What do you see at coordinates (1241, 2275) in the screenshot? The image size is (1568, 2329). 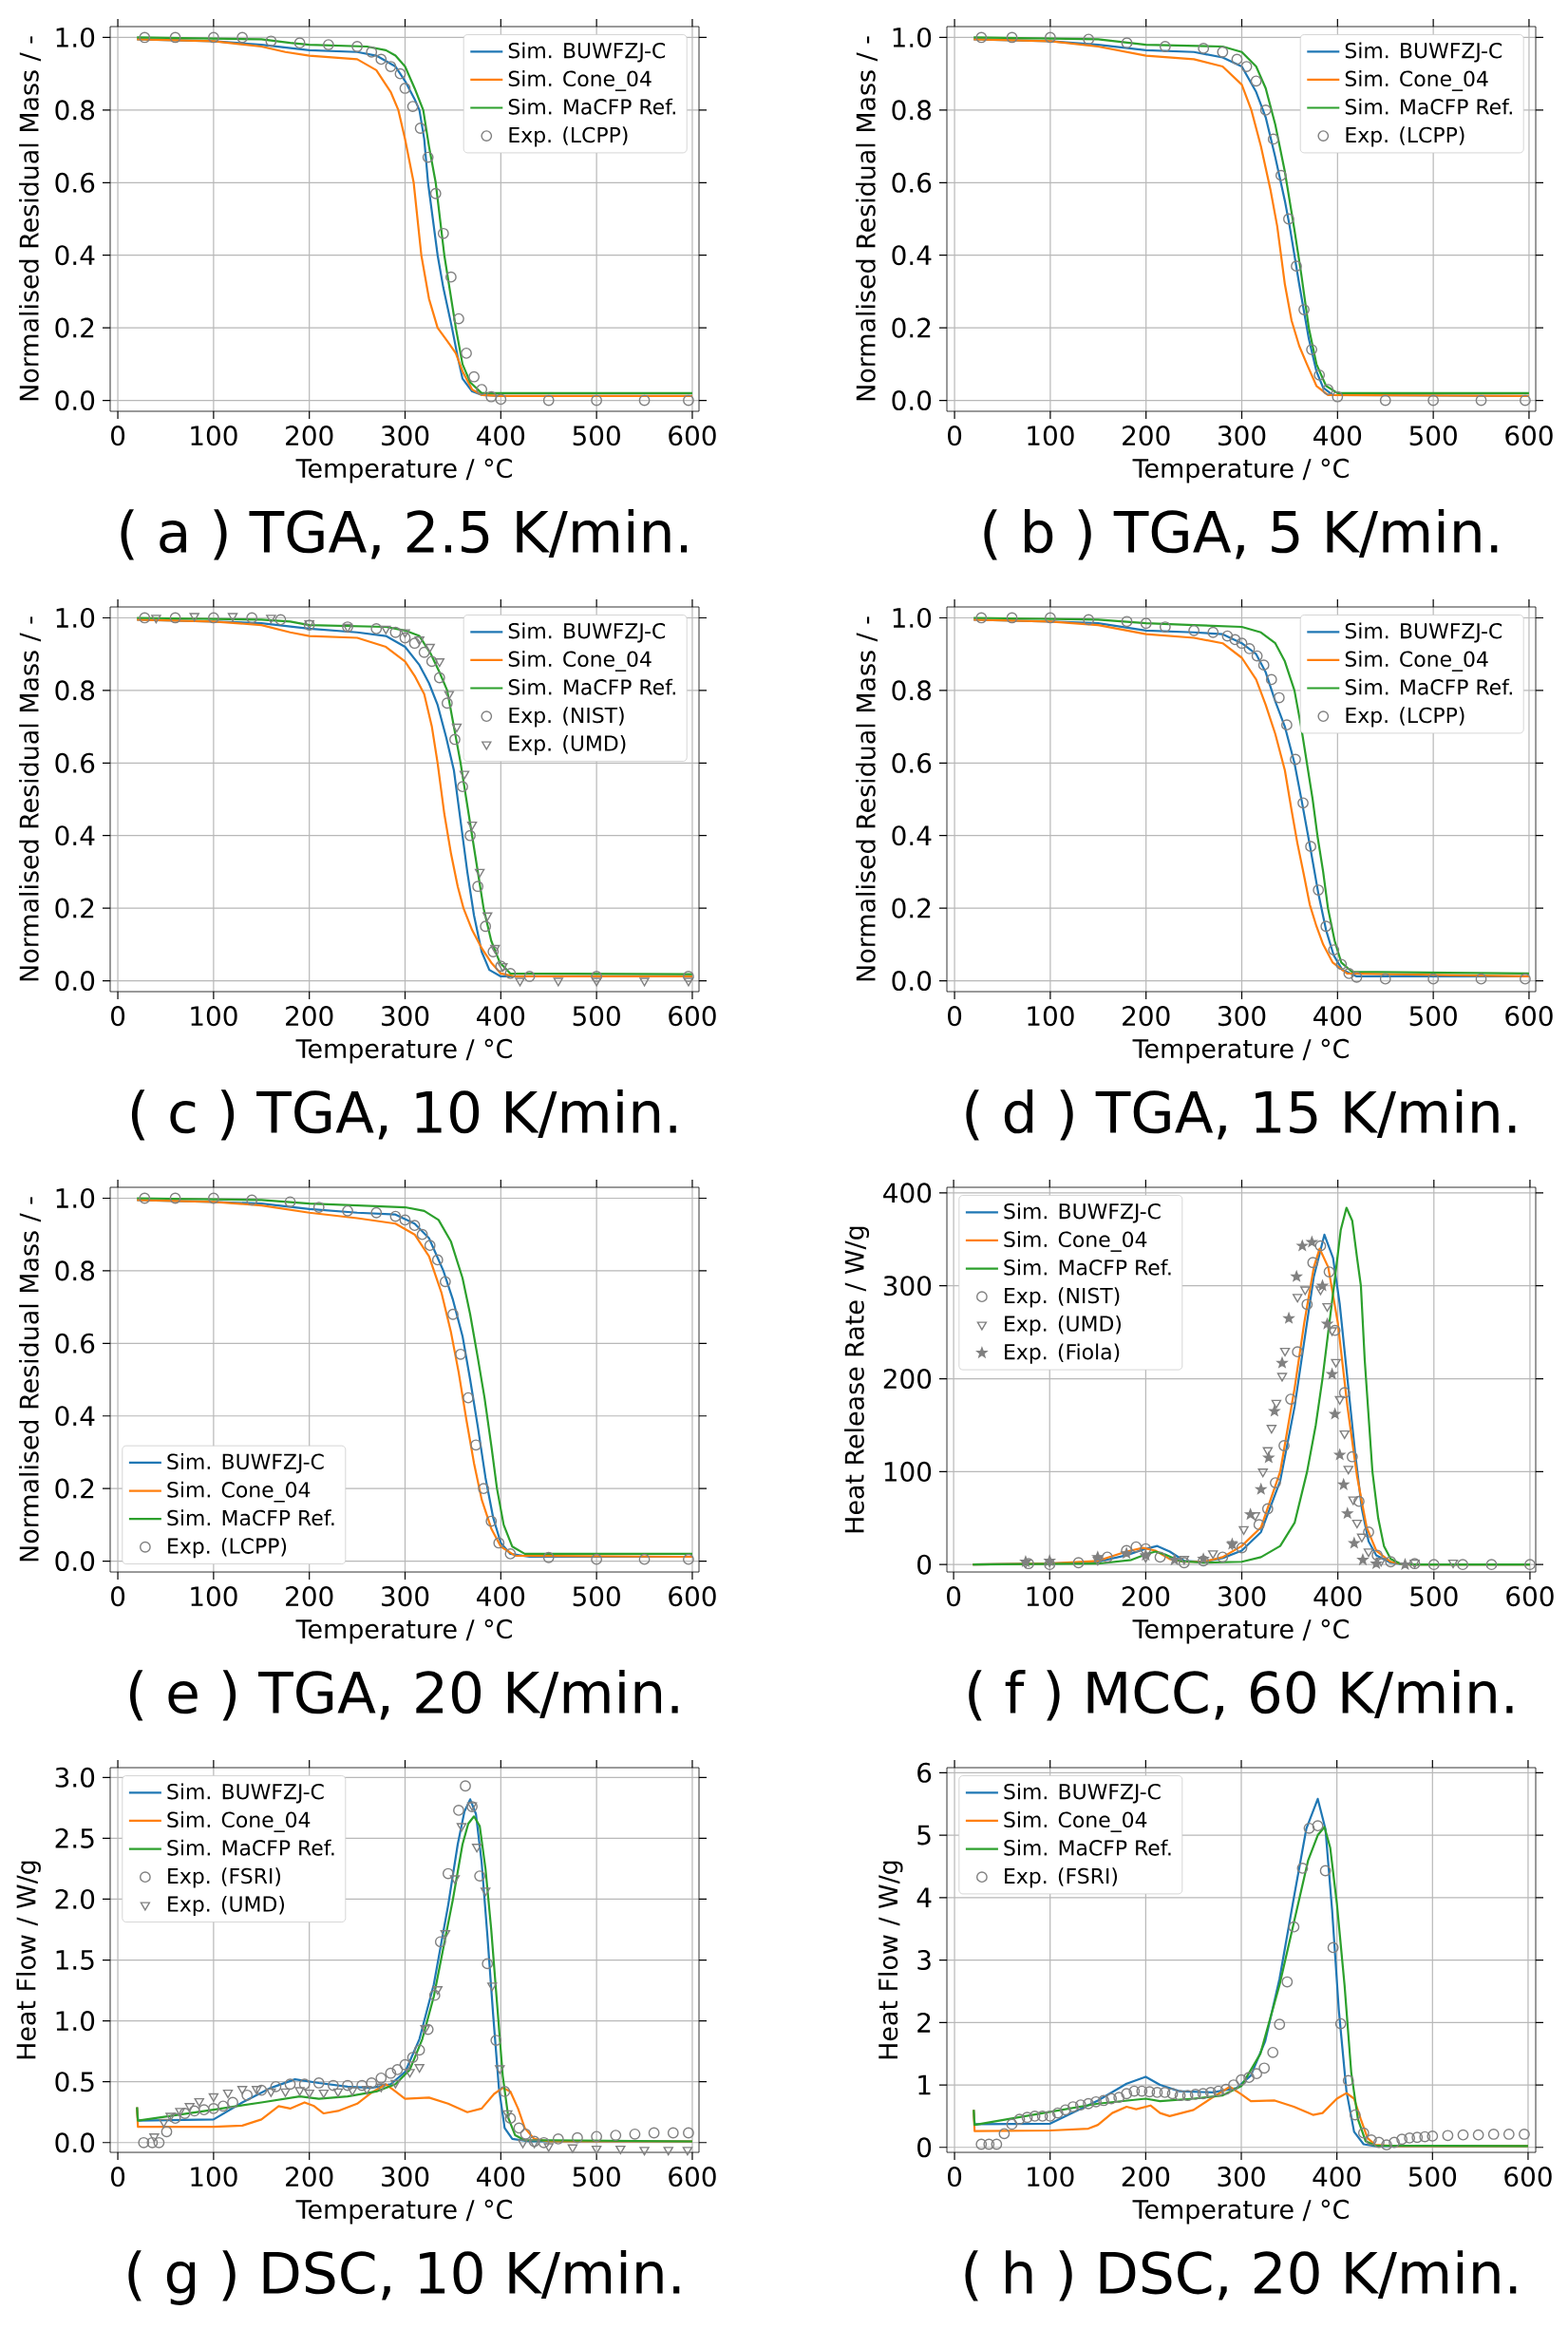 I see `text: ( h ) DSC, 20 K/min.` at bounding box center [1241, 2275].